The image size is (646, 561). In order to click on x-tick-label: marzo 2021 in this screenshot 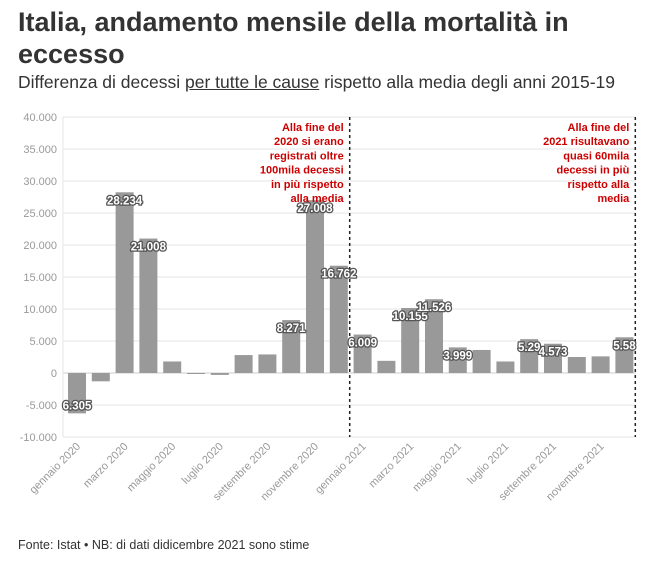, I will do `click(392, 466)`.